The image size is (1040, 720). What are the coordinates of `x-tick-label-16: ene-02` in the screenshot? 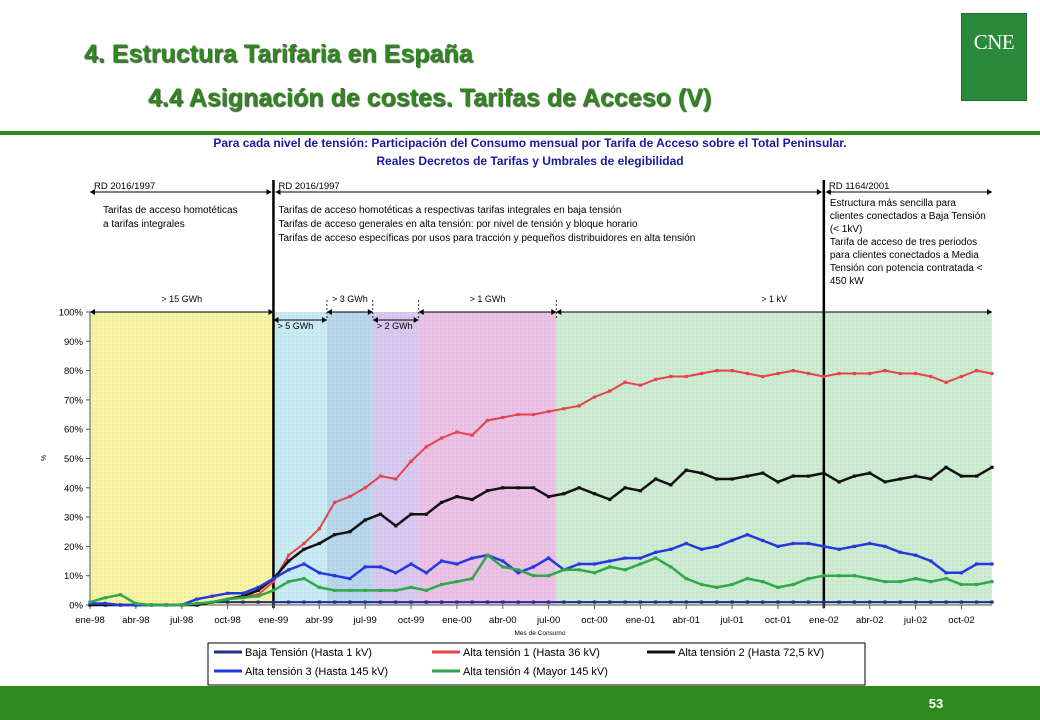 It's located at (824, 620).